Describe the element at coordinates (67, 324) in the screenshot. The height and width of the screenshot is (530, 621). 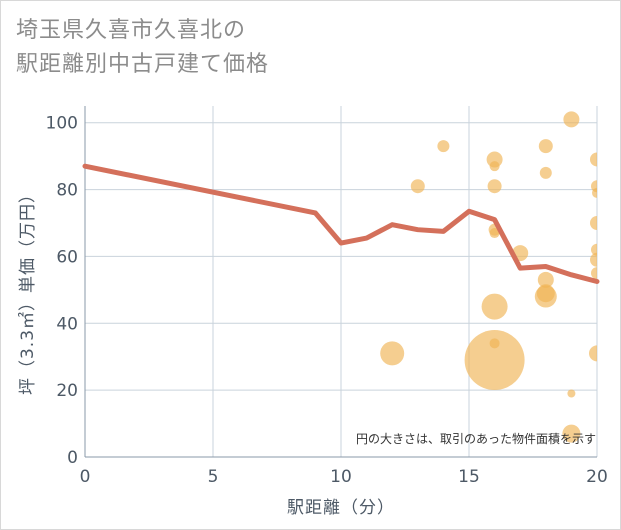
I see `y-tick-label: 40` at that location.